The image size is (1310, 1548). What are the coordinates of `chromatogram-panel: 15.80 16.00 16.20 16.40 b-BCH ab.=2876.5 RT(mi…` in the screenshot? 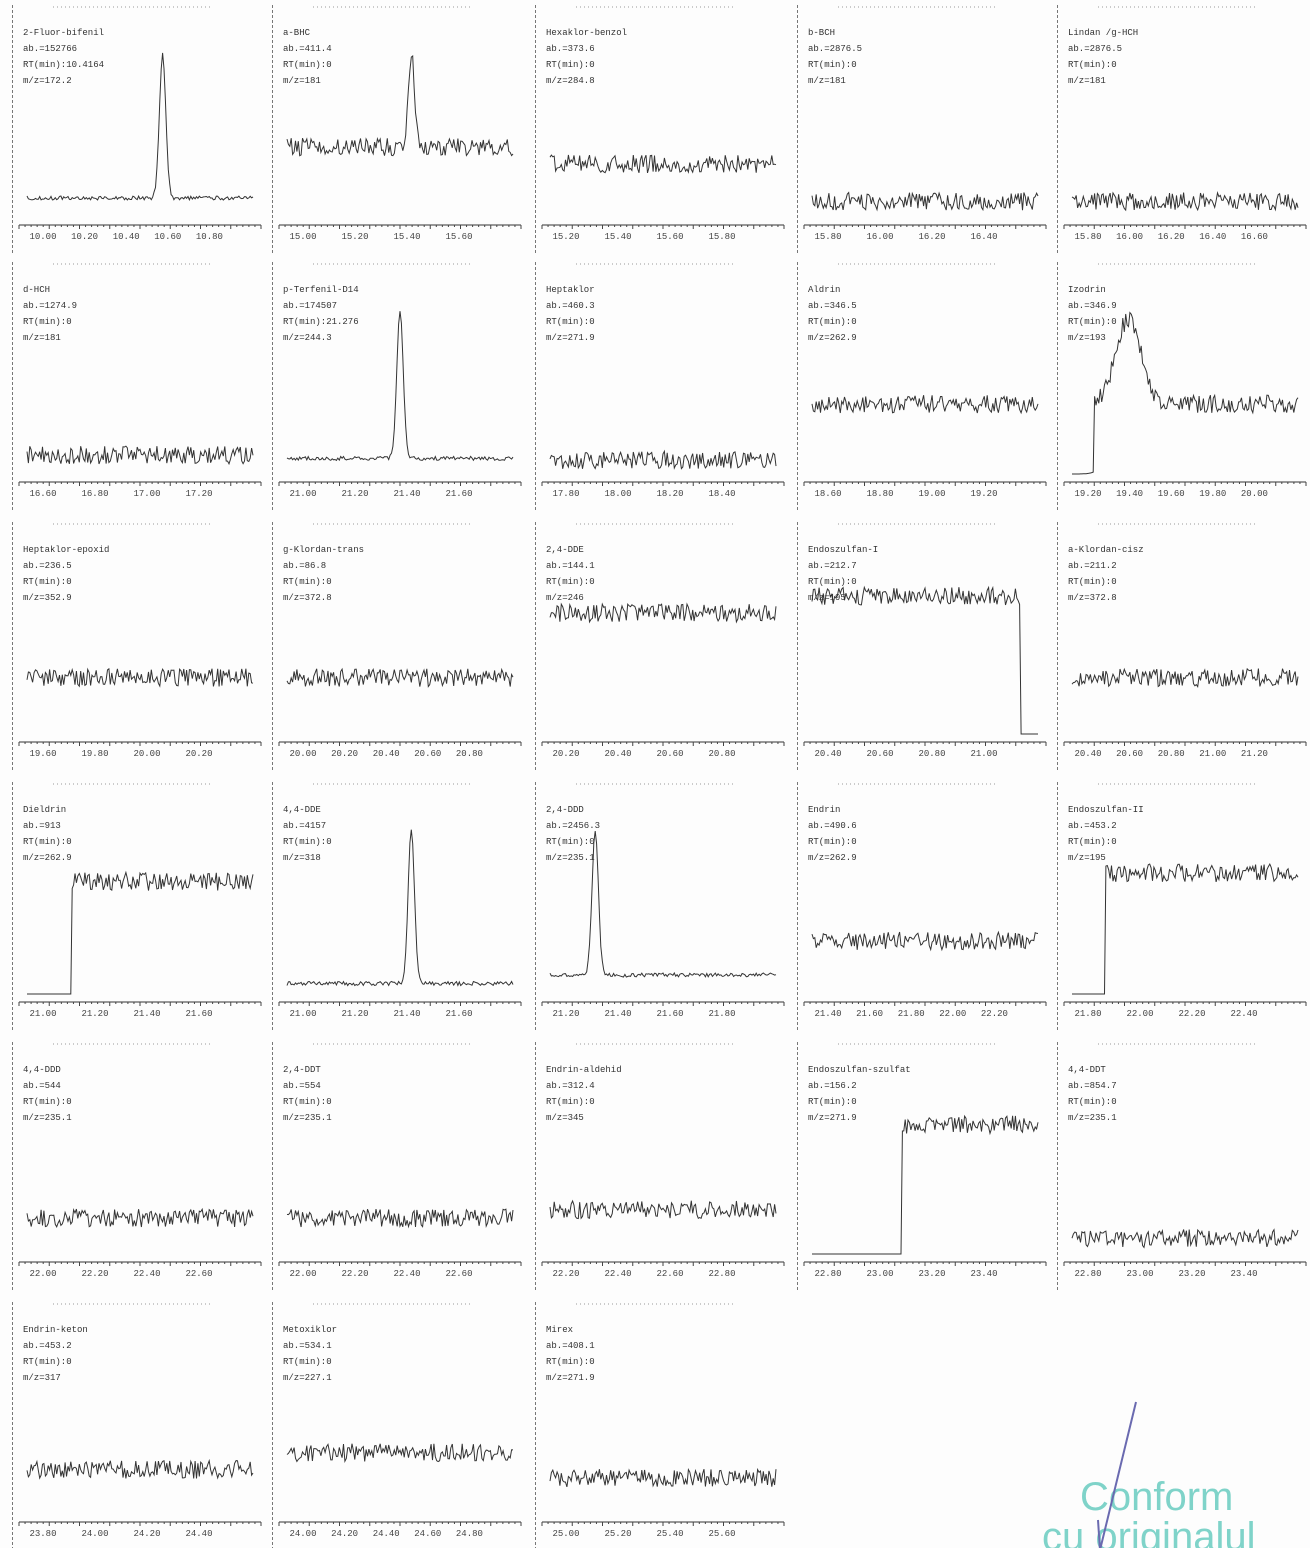 It's located at (924, 129).